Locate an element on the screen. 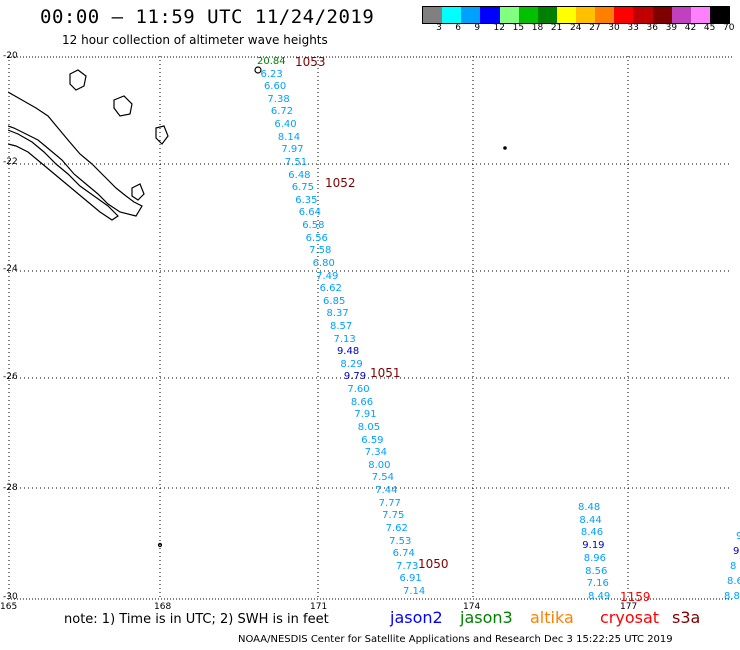 This screenshot has height=650, width=740. color-scale-label: 39 is located at coordinates (671, 28).